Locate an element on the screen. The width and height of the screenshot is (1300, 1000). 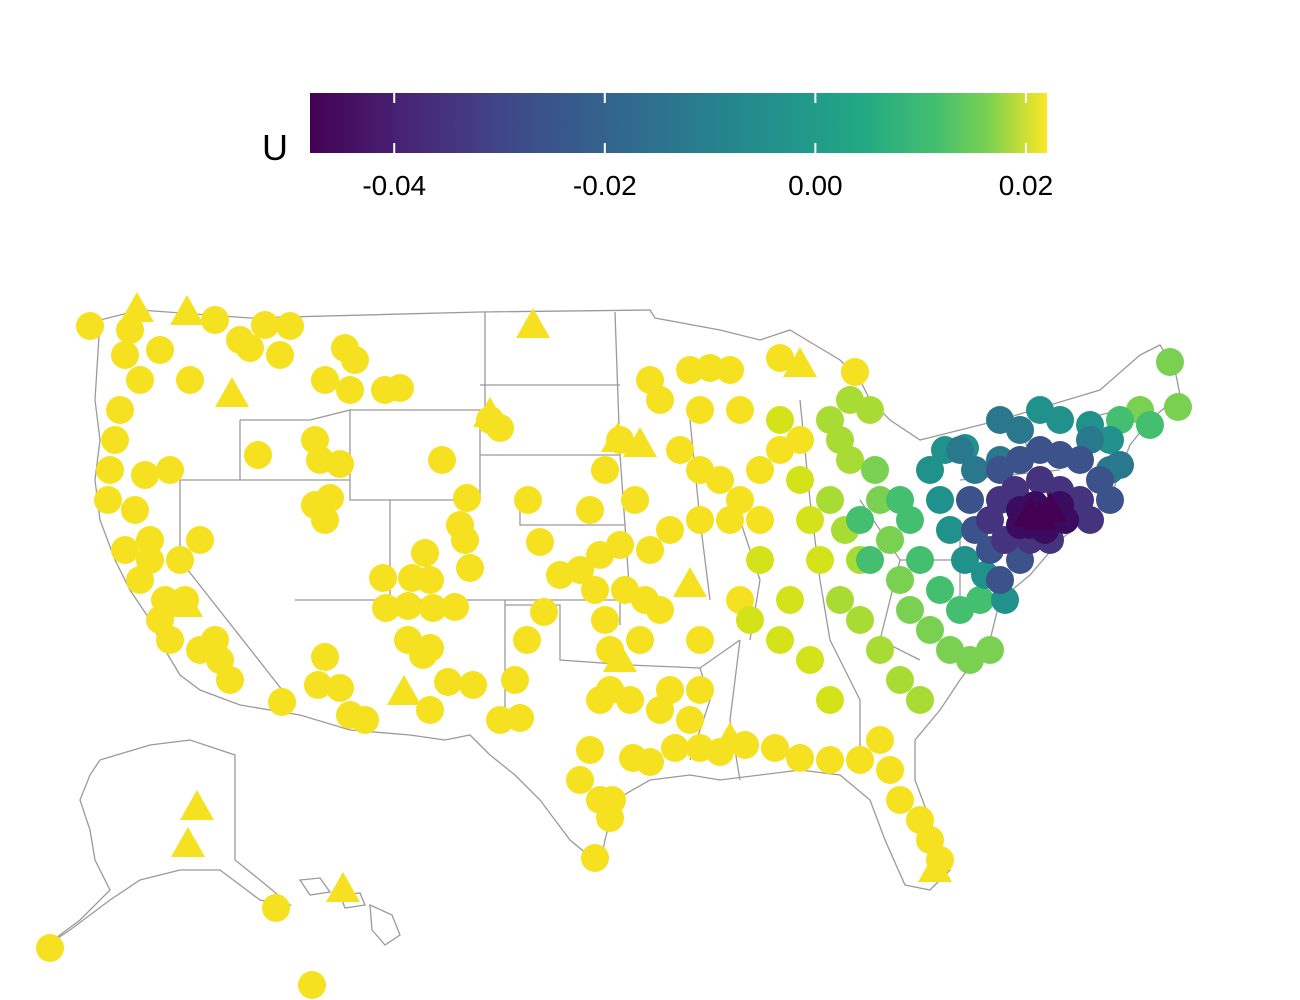
colorbar-tick-label: -0.02 is located at coordinates (605, 185).